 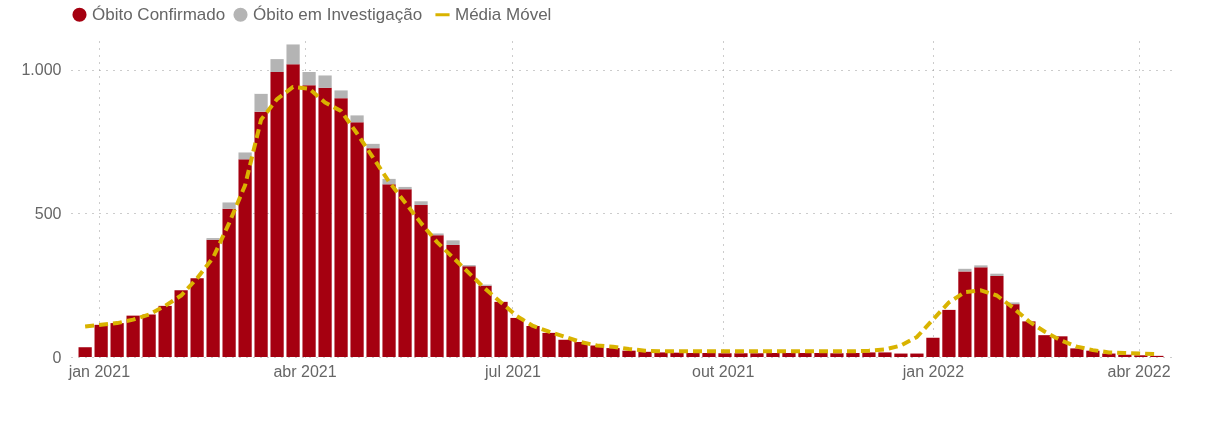 What do you see at coordinates (41, 70) in the screenshot?
I see `y-tick-label: 1.000` at bounding box center [41, 70].